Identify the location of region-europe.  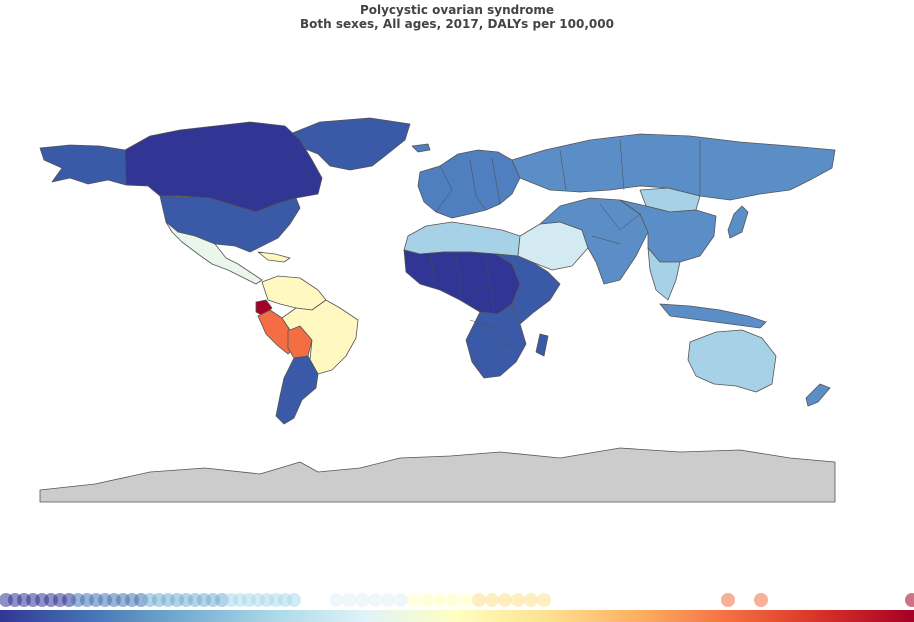
(469, 184).